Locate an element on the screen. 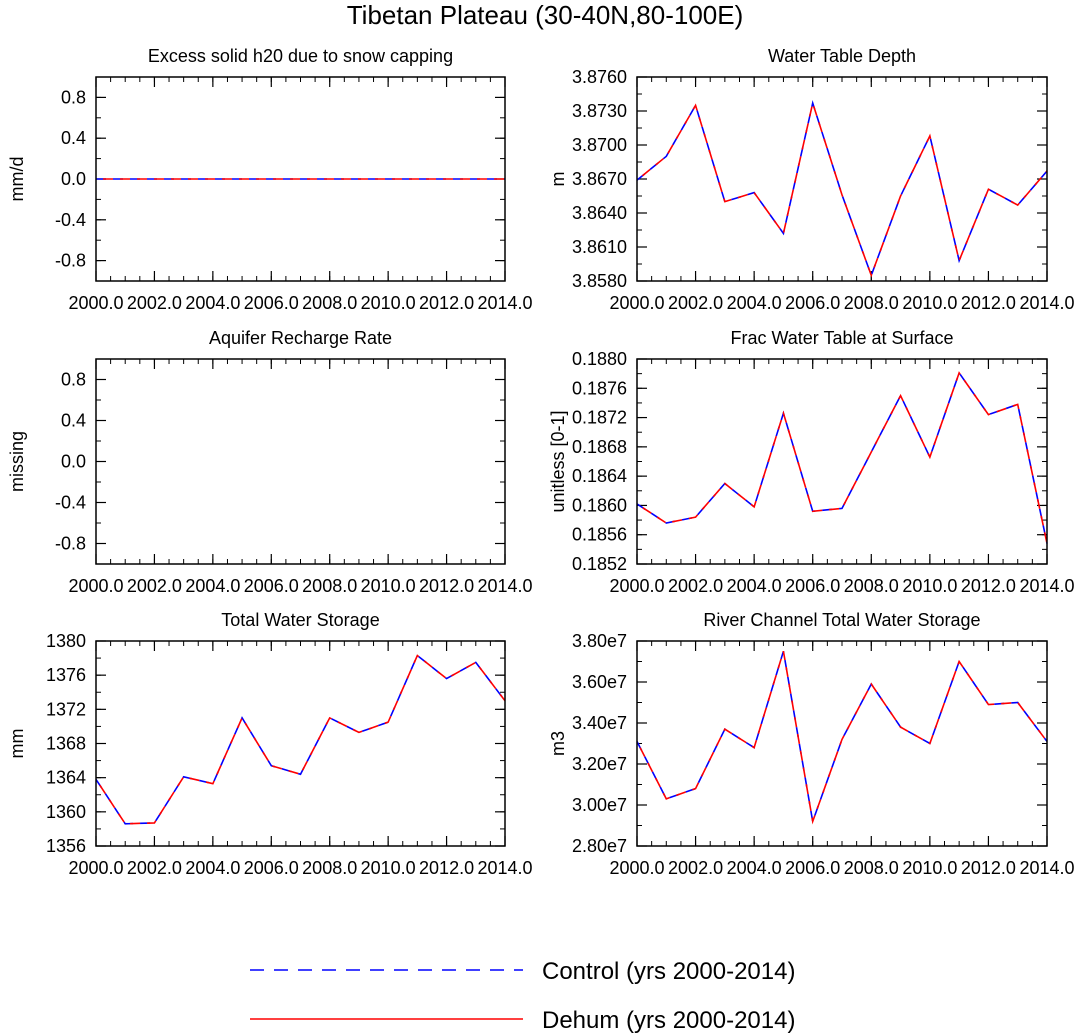 The height and width of the screenshot is (1034, 1079). panel-title: Aquifer Recharge Rate is located at coordinates (300, 338).